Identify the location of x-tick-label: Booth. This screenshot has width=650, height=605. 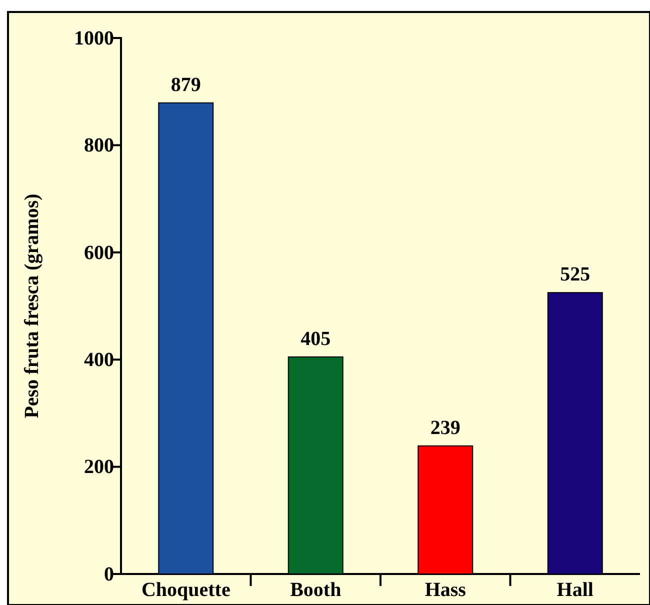
(316, 590).